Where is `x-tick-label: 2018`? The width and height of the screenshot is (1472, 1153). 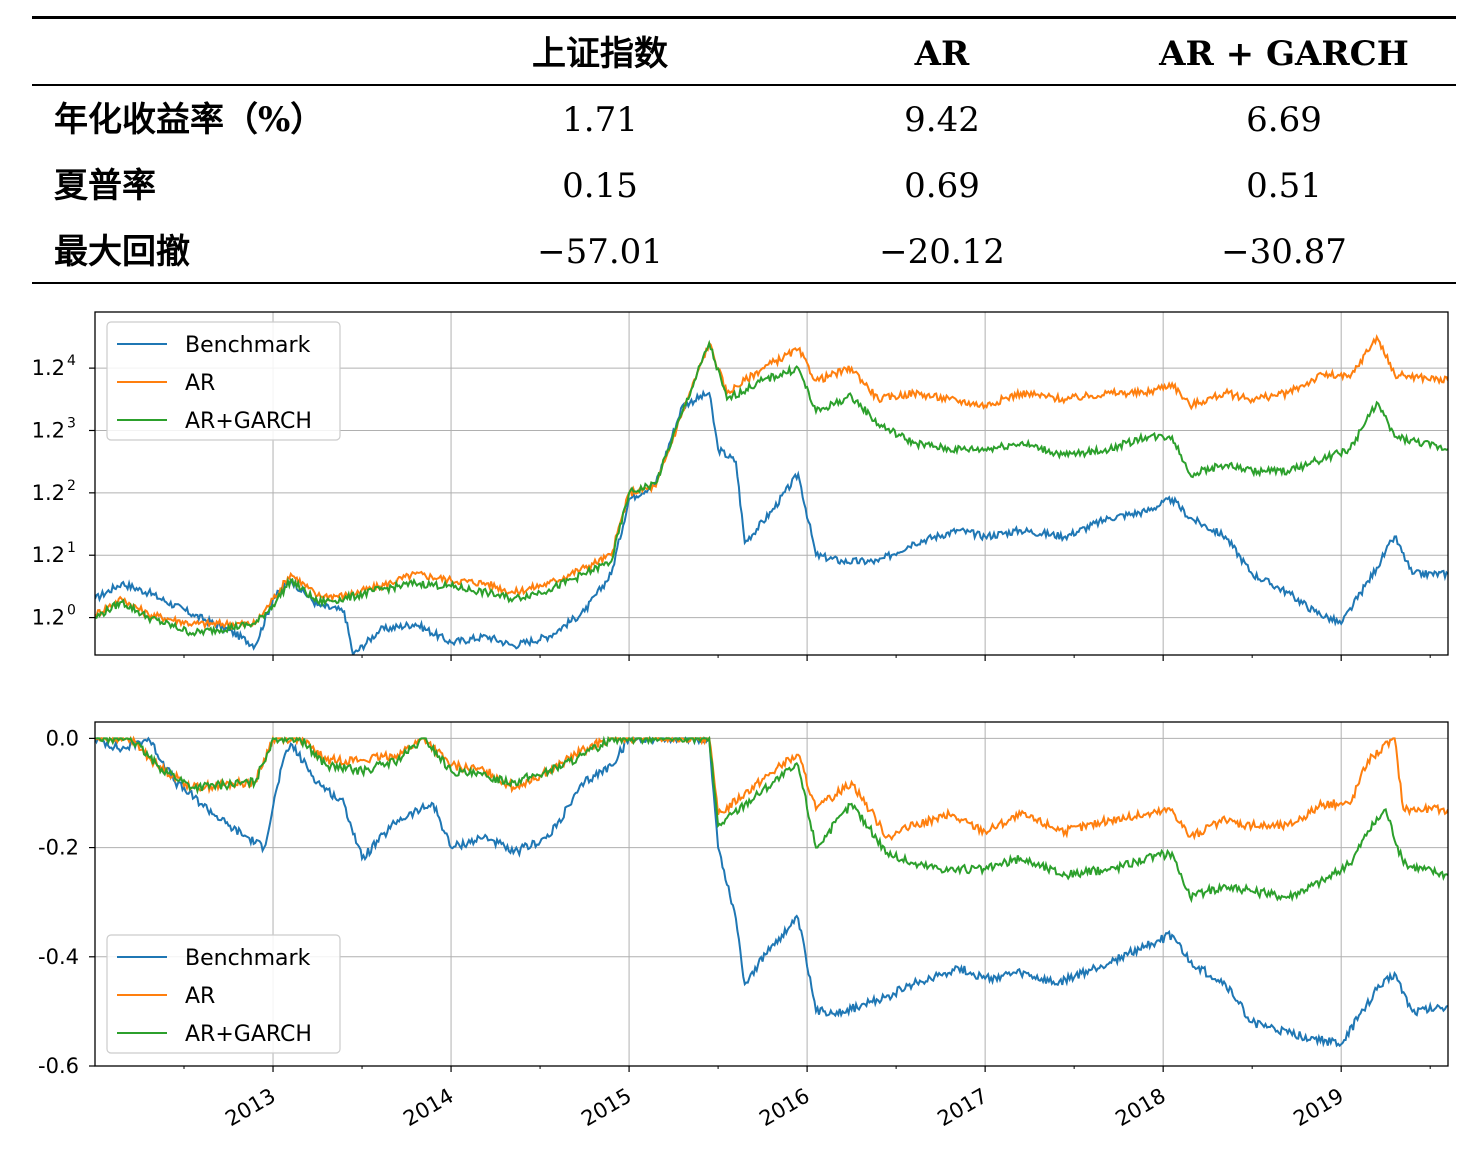 x-tick-label: 2018 is located at coordinates (1140, 1108).